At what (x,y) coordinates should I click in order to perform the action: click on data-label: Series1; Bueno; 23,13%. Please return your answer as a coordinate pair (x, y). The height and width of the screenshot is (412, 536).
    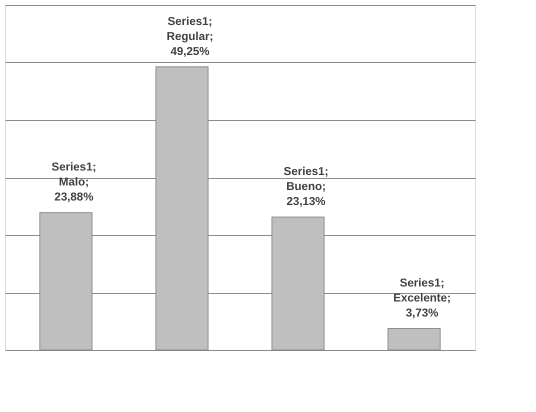
    Looking at the image, I should click on (306, 187).